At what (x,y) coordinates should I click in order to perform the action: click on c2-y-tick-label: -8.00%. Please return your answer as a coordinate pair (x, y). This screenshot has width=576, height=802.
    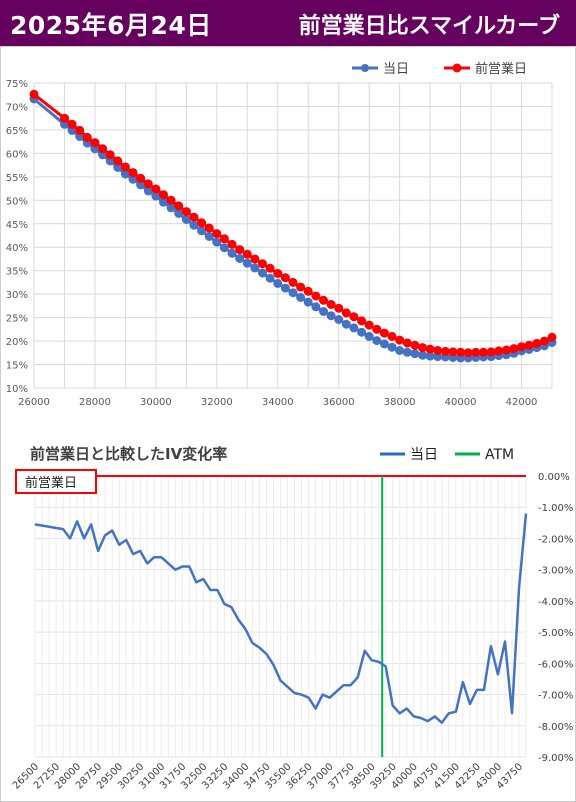
    Looking at the image, I should click on (555, 727).